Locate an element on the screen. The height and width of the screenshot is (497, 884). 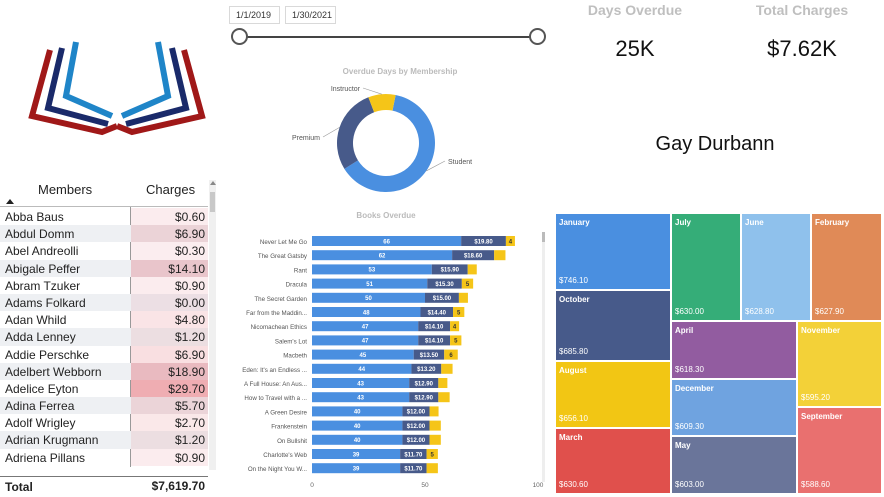
treemap-tile-july: July $630.00 is located at coordinates (706, 267).